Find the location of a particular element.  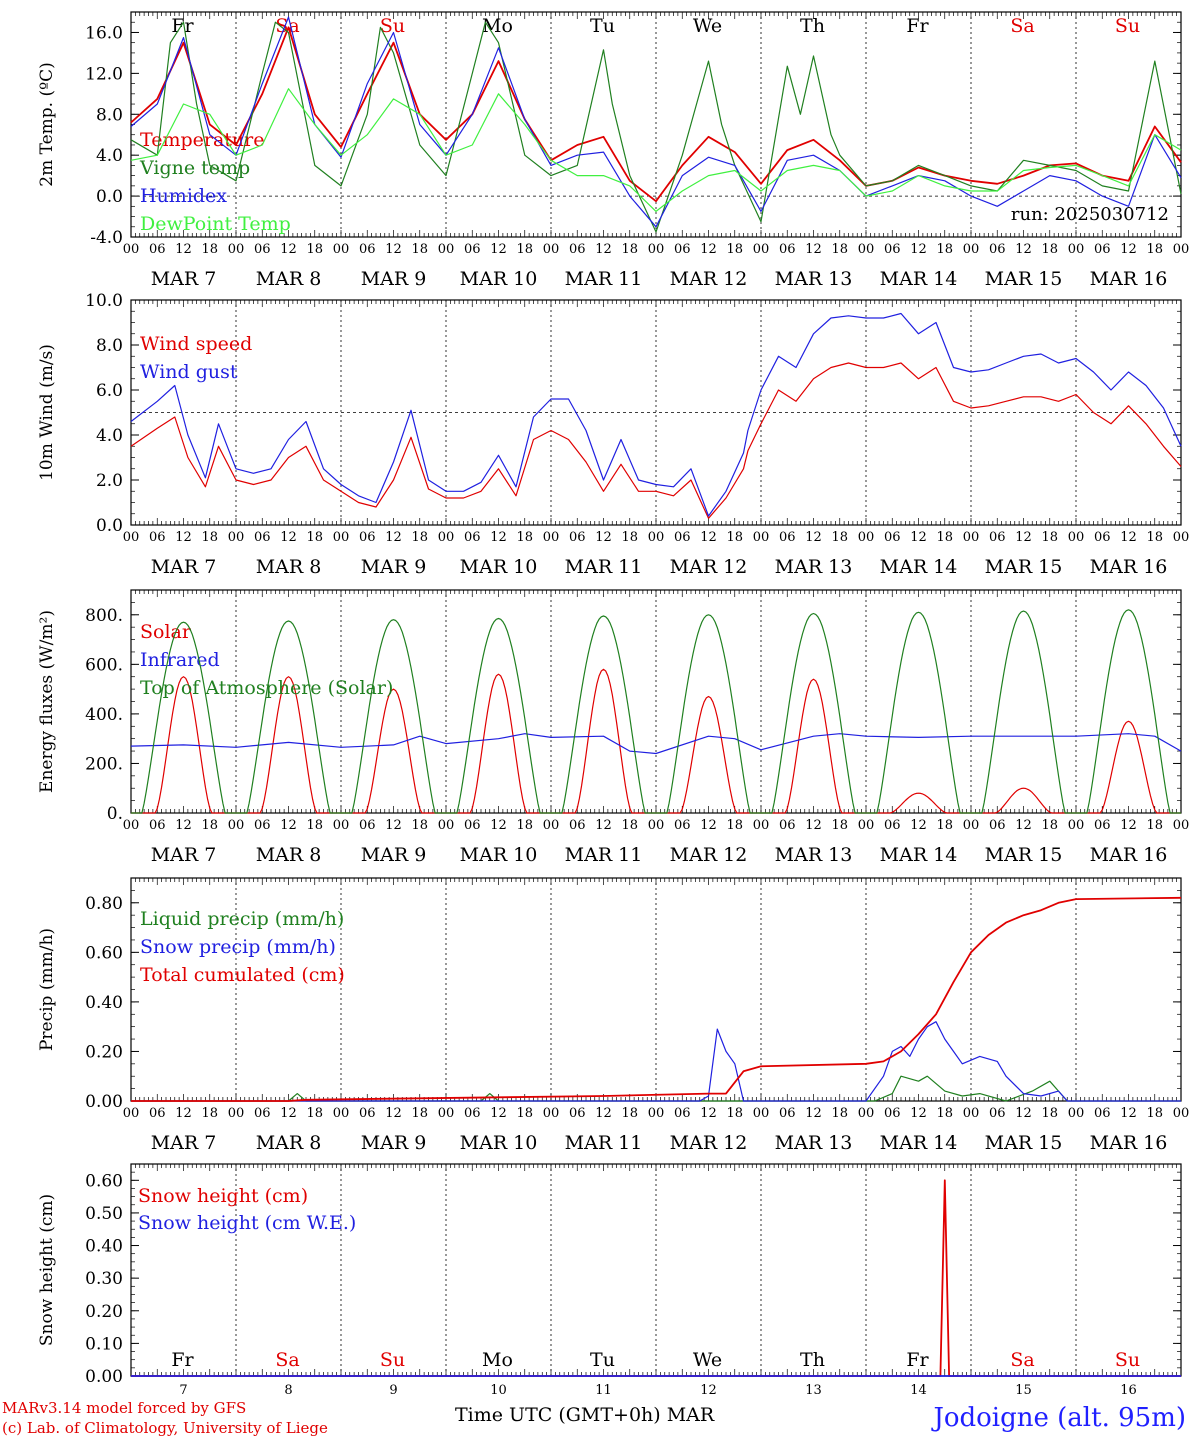

day-name: Fr is located at coordinates (917, 26).